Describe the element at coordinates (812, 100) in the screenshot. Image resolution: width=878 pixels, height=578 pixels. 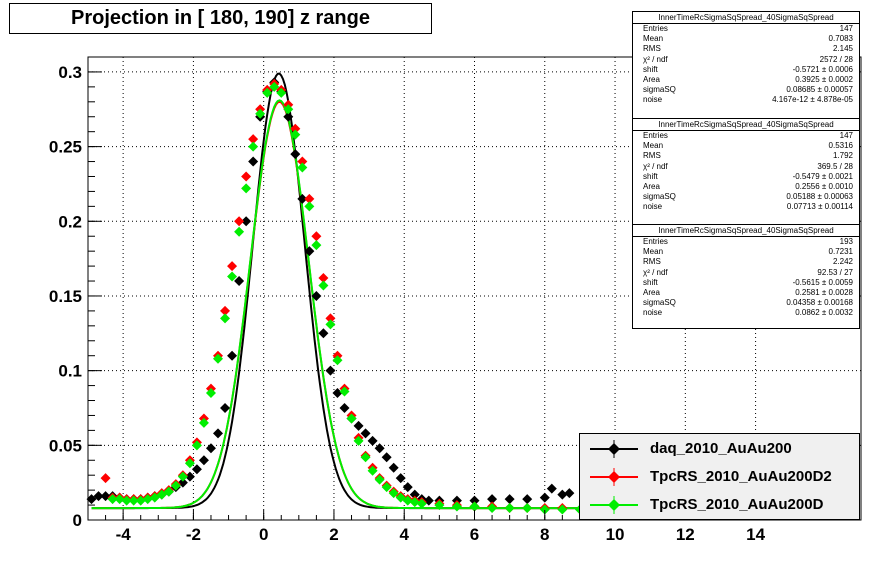
I see `stats-value: 4.167e-12 ± 4.878e-05` at that location.